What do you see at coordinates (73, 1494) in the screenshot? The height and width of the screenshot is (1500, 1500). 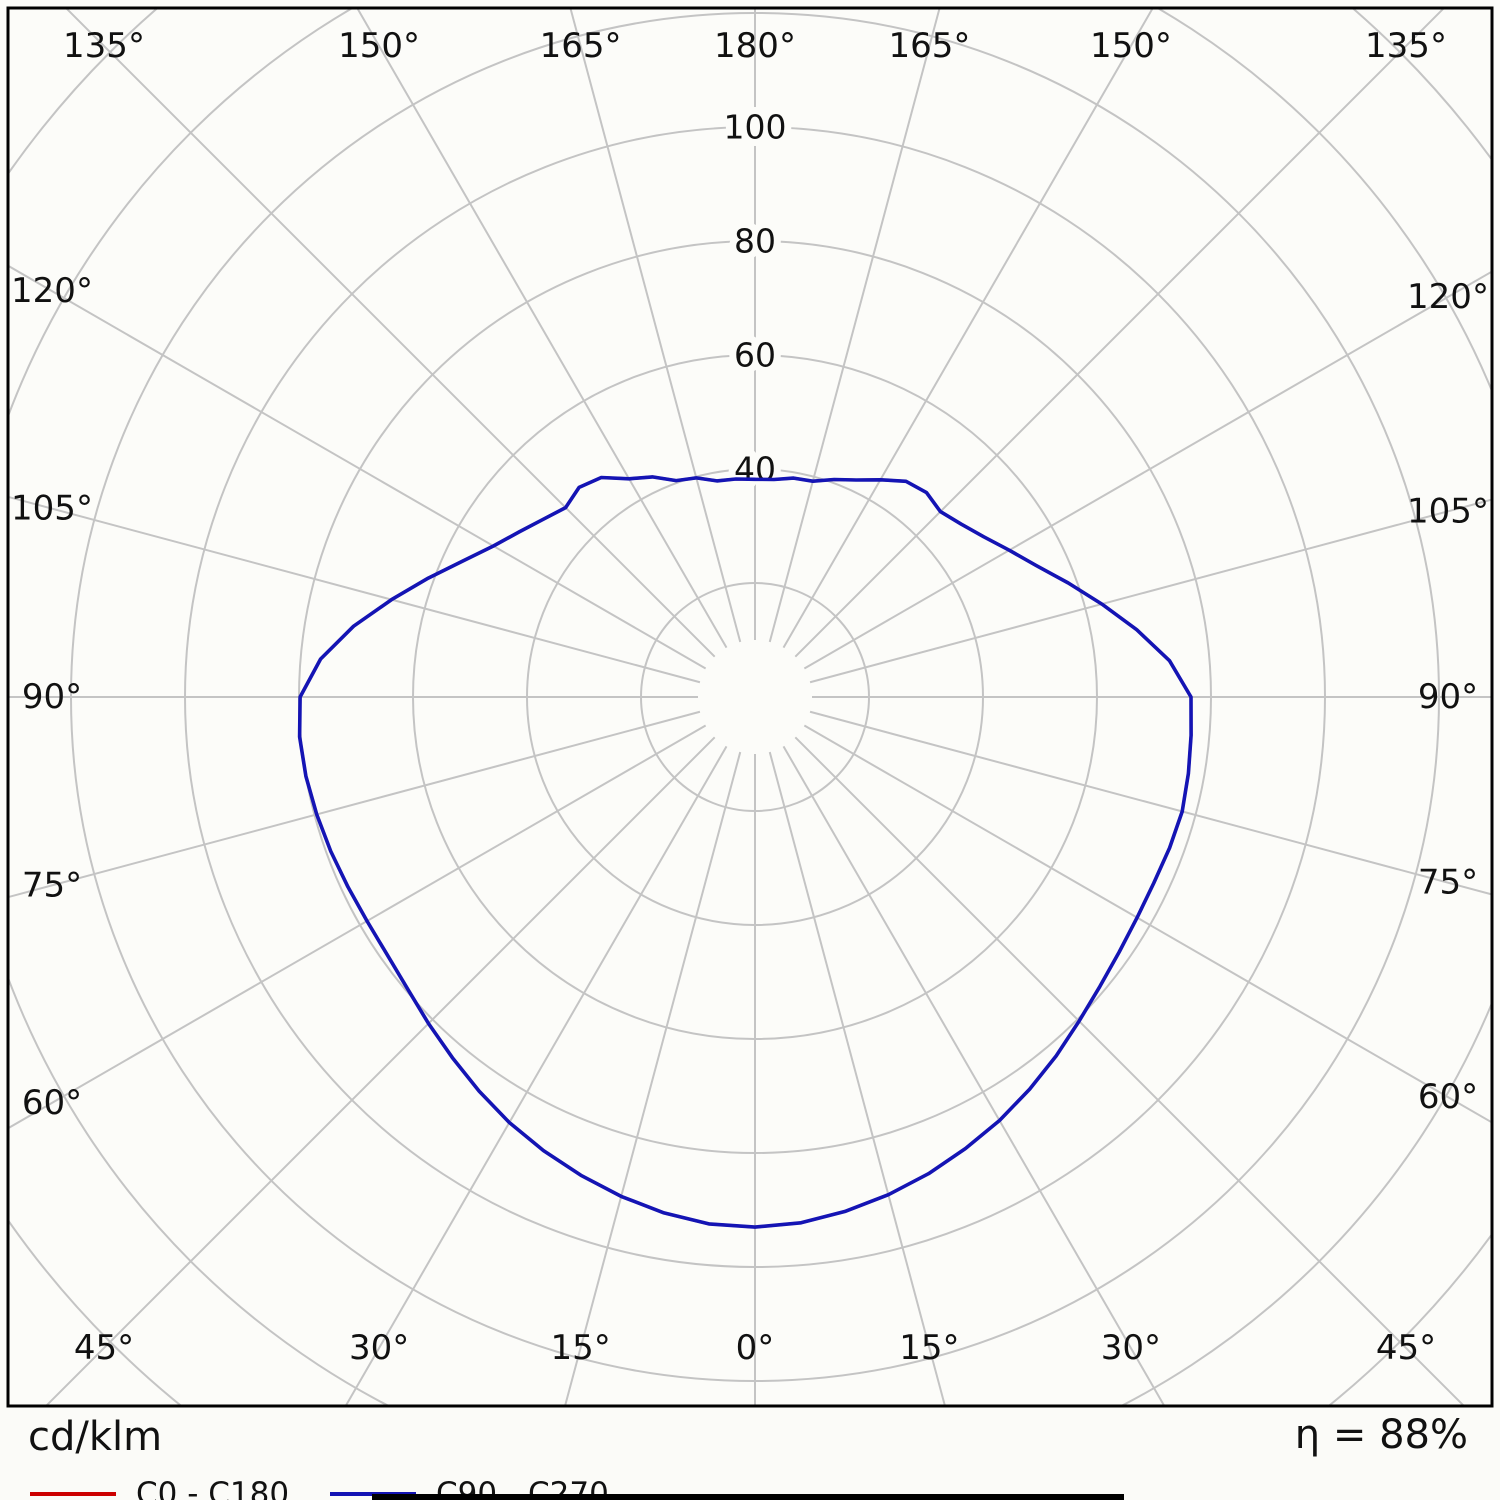 I see `legend-line-c0-c180` at bounding box center [73, 1494].